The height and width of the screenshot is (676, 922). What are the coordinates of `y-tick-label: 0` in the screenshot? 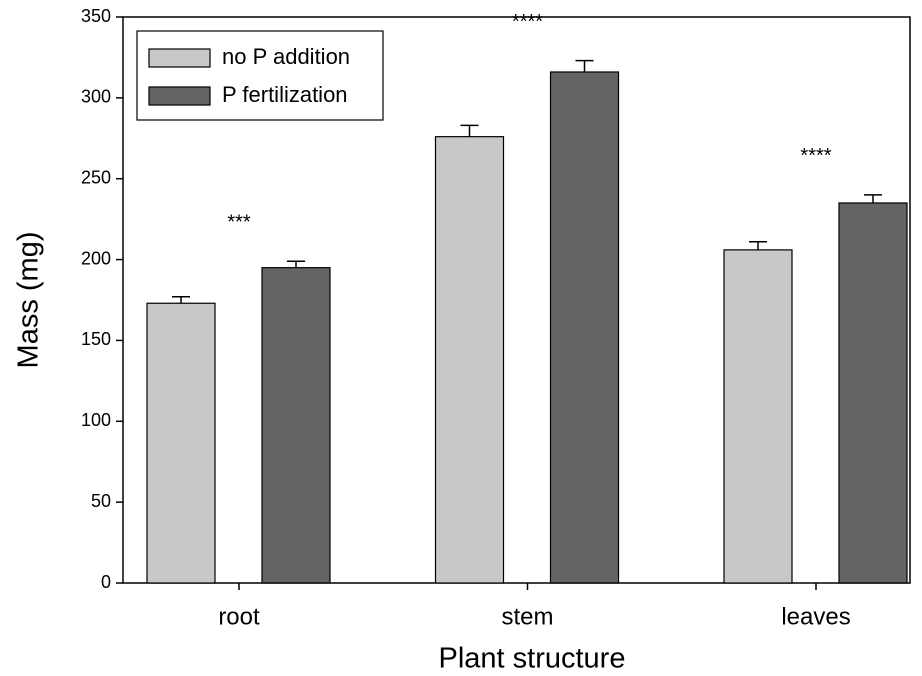 It's located at (106, 582).